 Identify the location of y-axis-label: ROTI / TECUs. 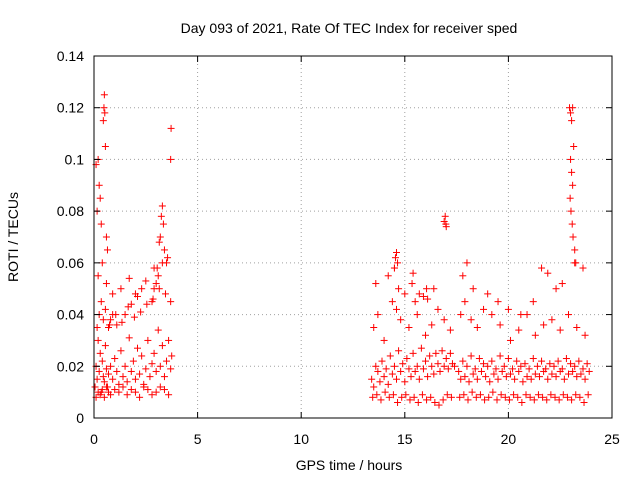
(13, 237).